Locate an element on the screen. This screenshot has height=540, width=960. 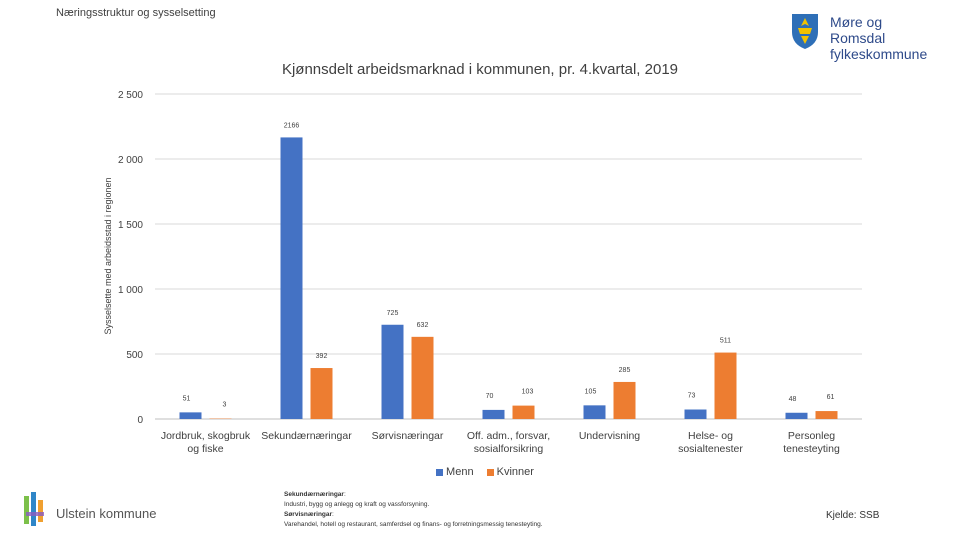
x-tick-label: Undervisning is located at coordinates (609, 436).